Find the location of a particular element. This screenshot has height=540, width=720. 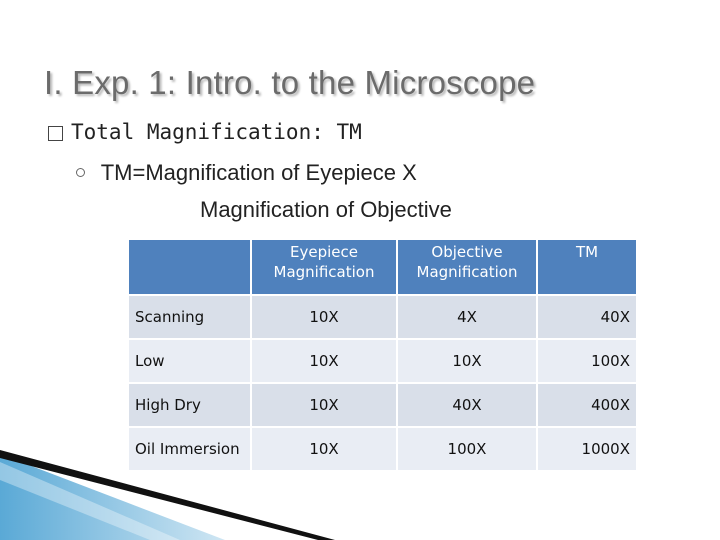

row-label: High Dry is located at coordinates (189, 405).